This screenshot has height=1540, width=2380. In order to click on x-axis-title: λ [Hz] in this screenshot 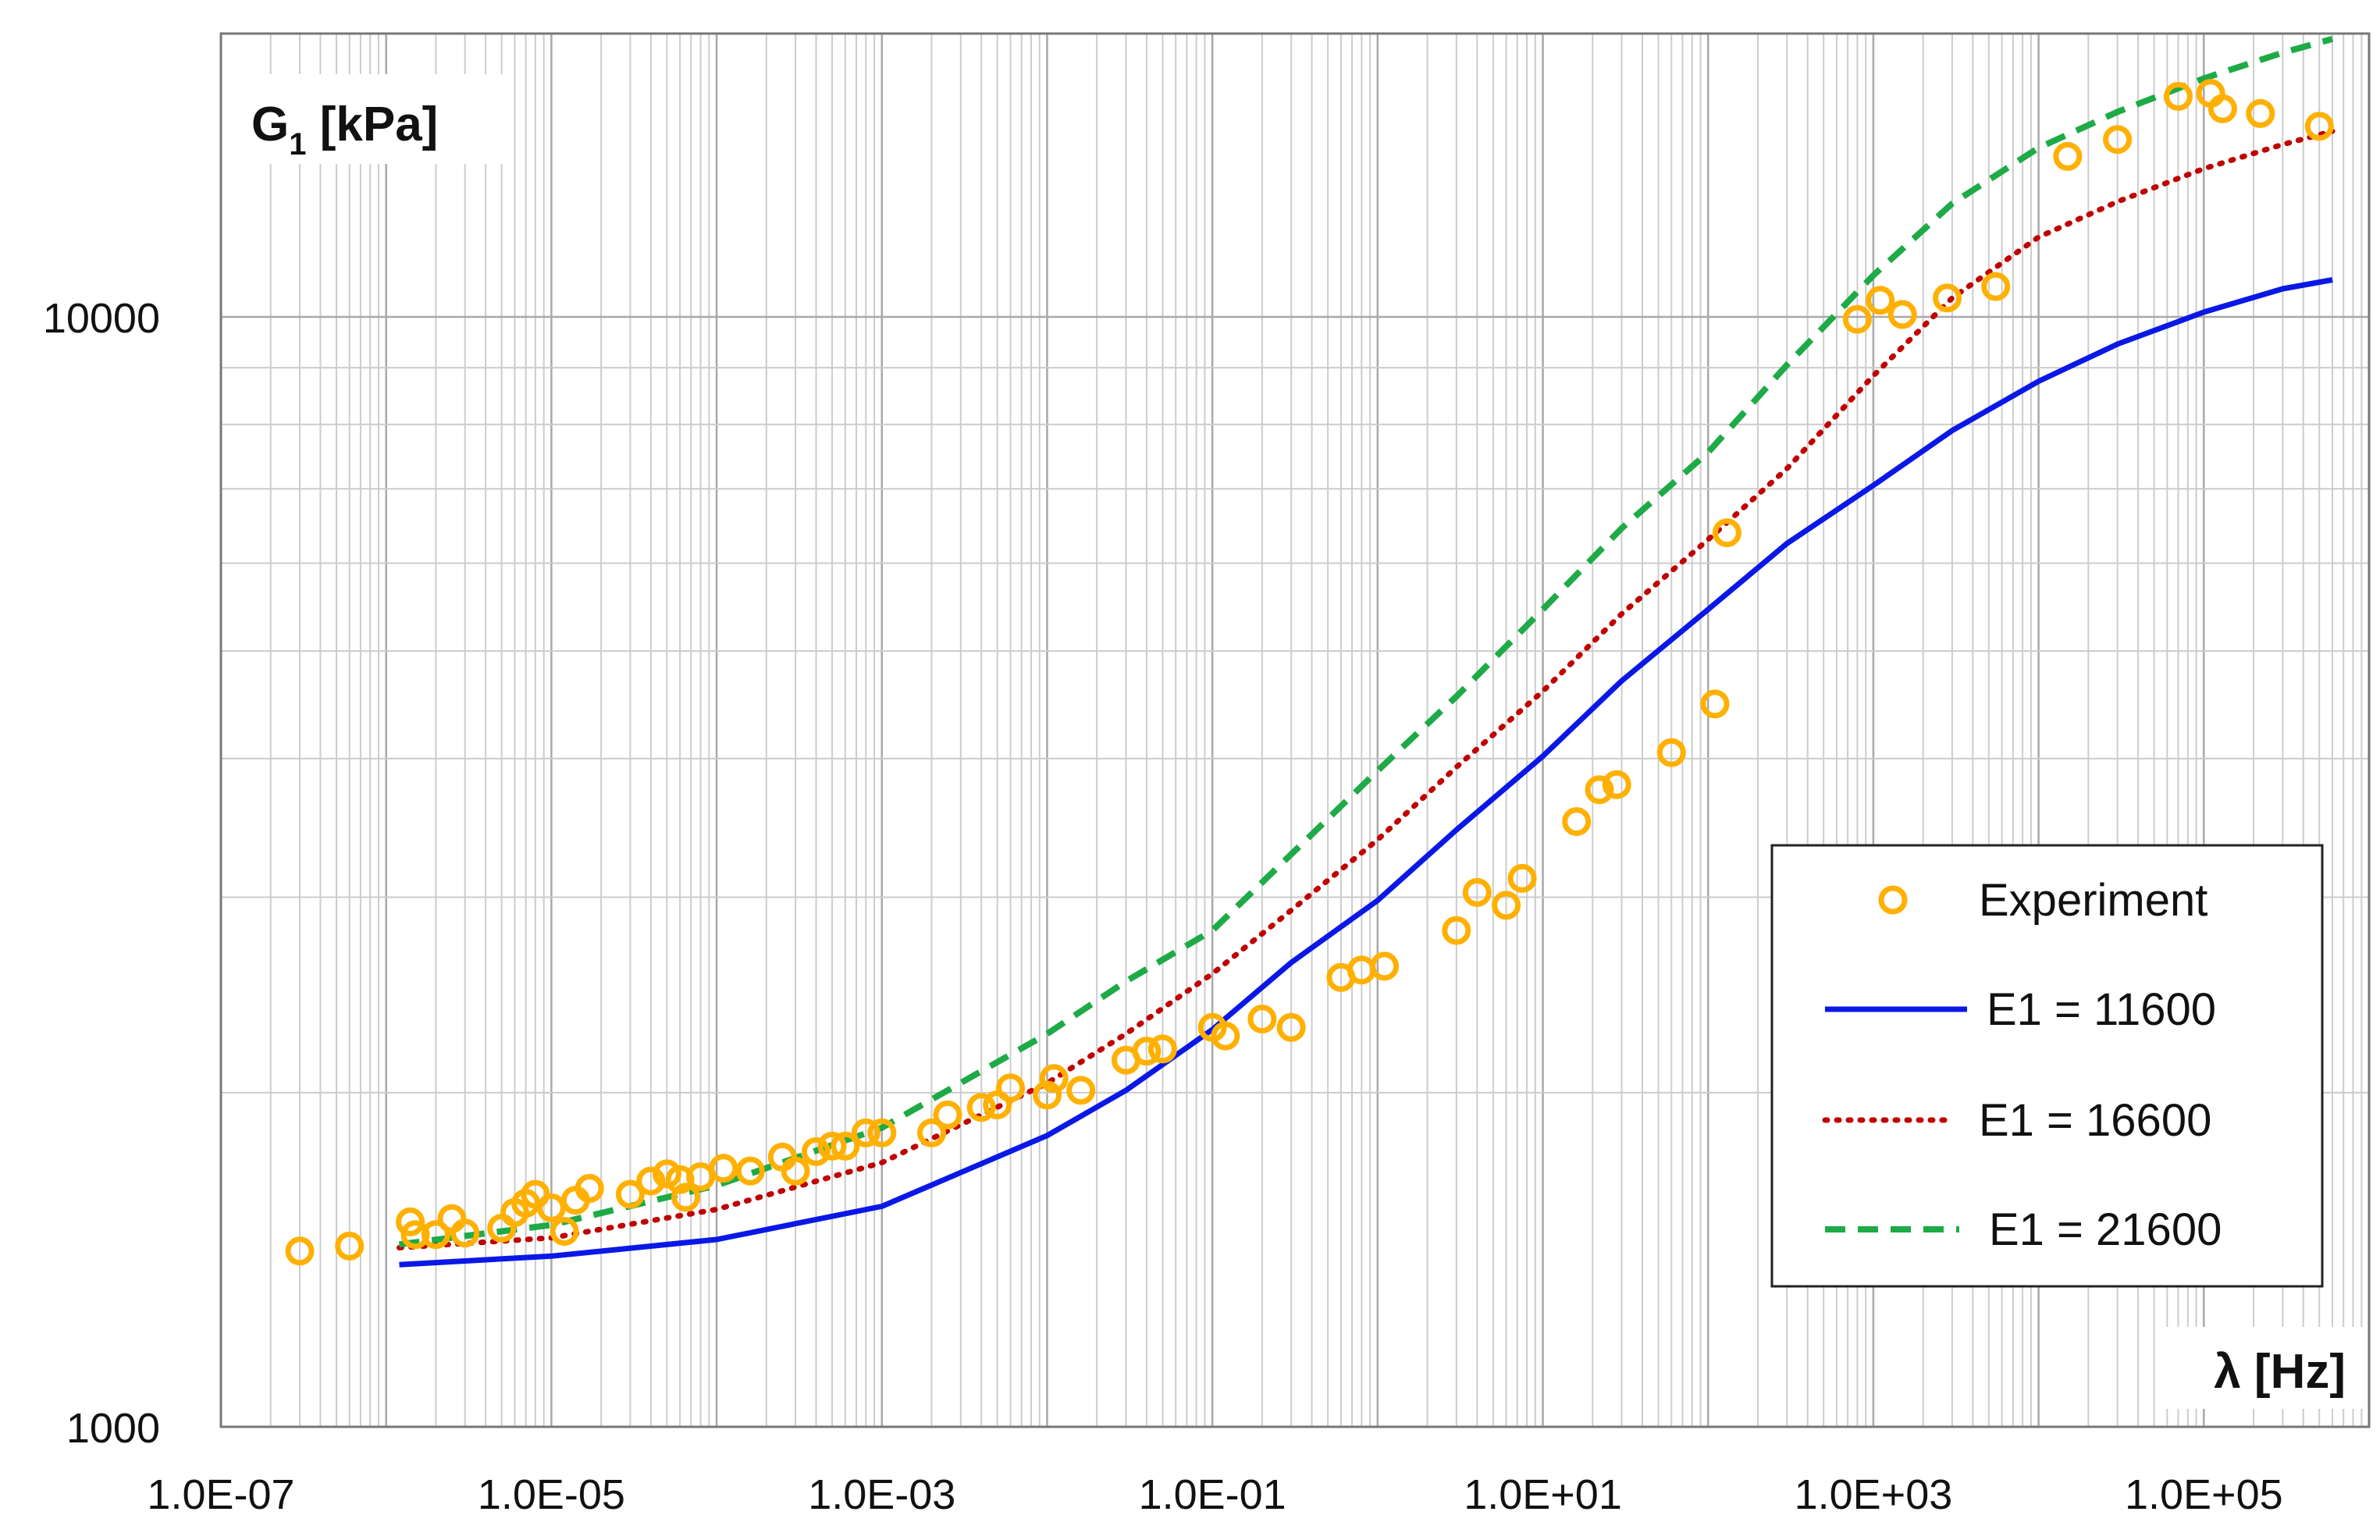, I will do `click(2280, 1372)`.